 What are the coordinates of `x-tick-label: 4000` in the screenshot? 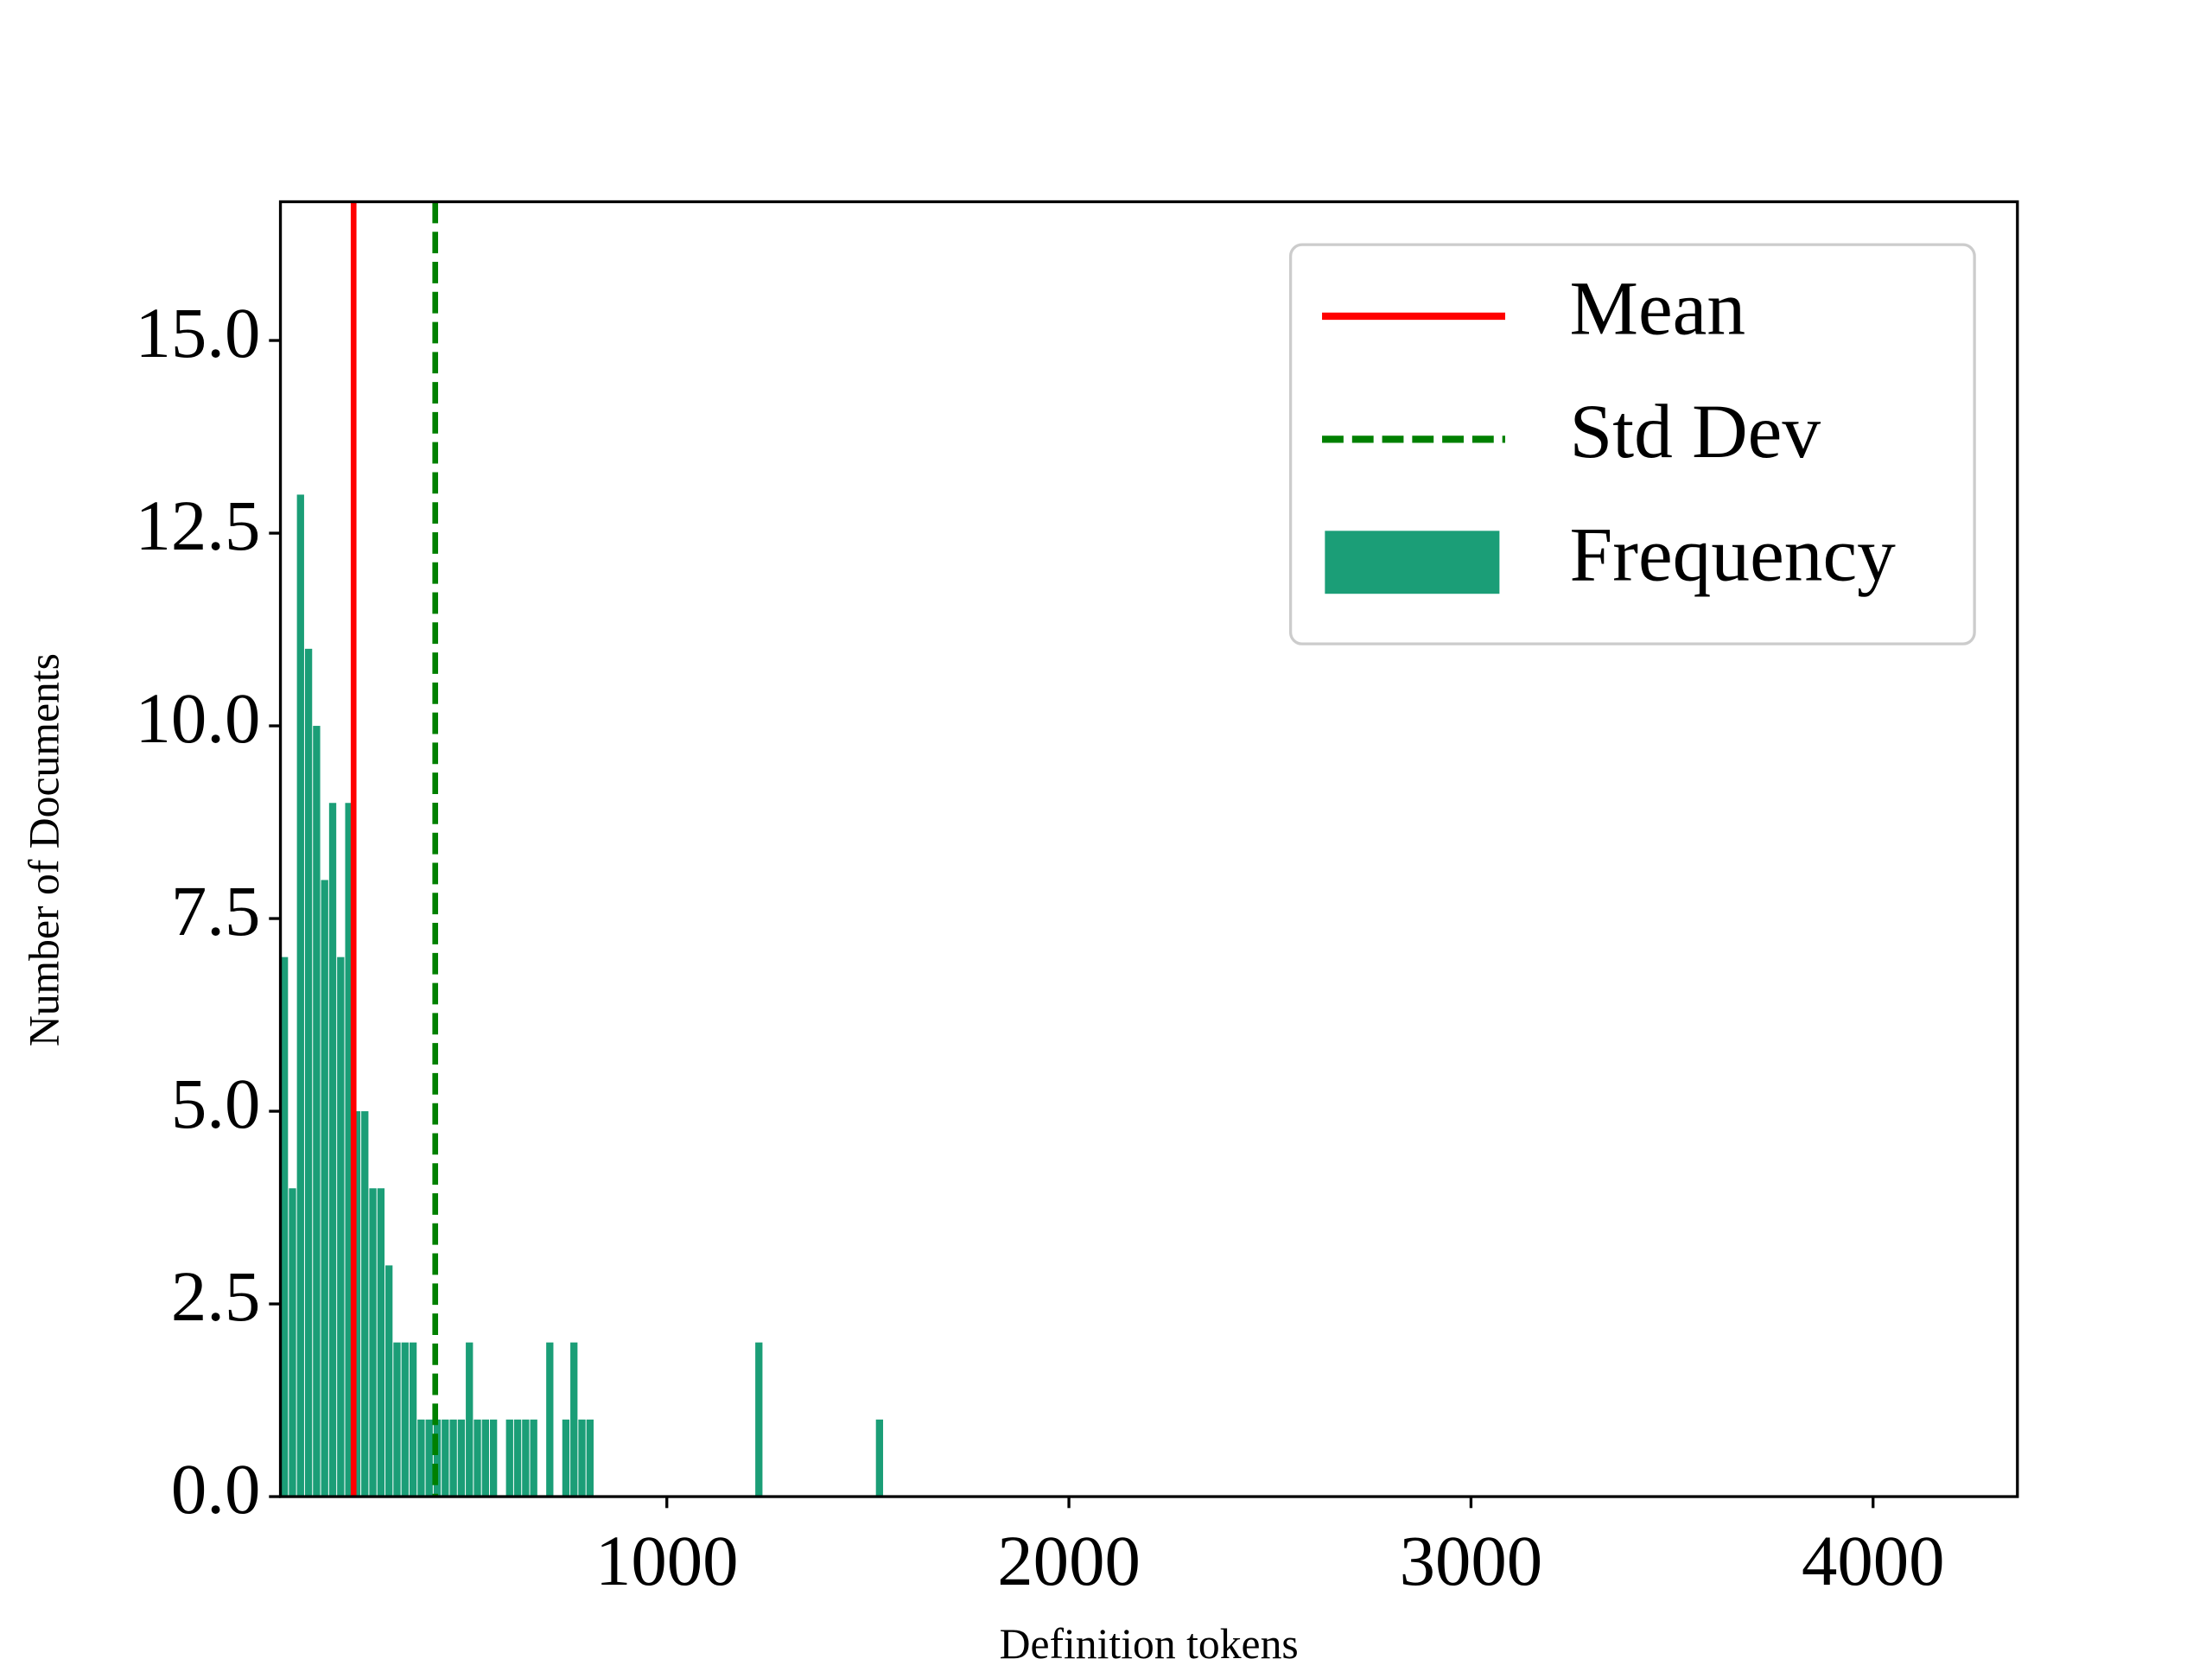 It's located at (1873, 1560).